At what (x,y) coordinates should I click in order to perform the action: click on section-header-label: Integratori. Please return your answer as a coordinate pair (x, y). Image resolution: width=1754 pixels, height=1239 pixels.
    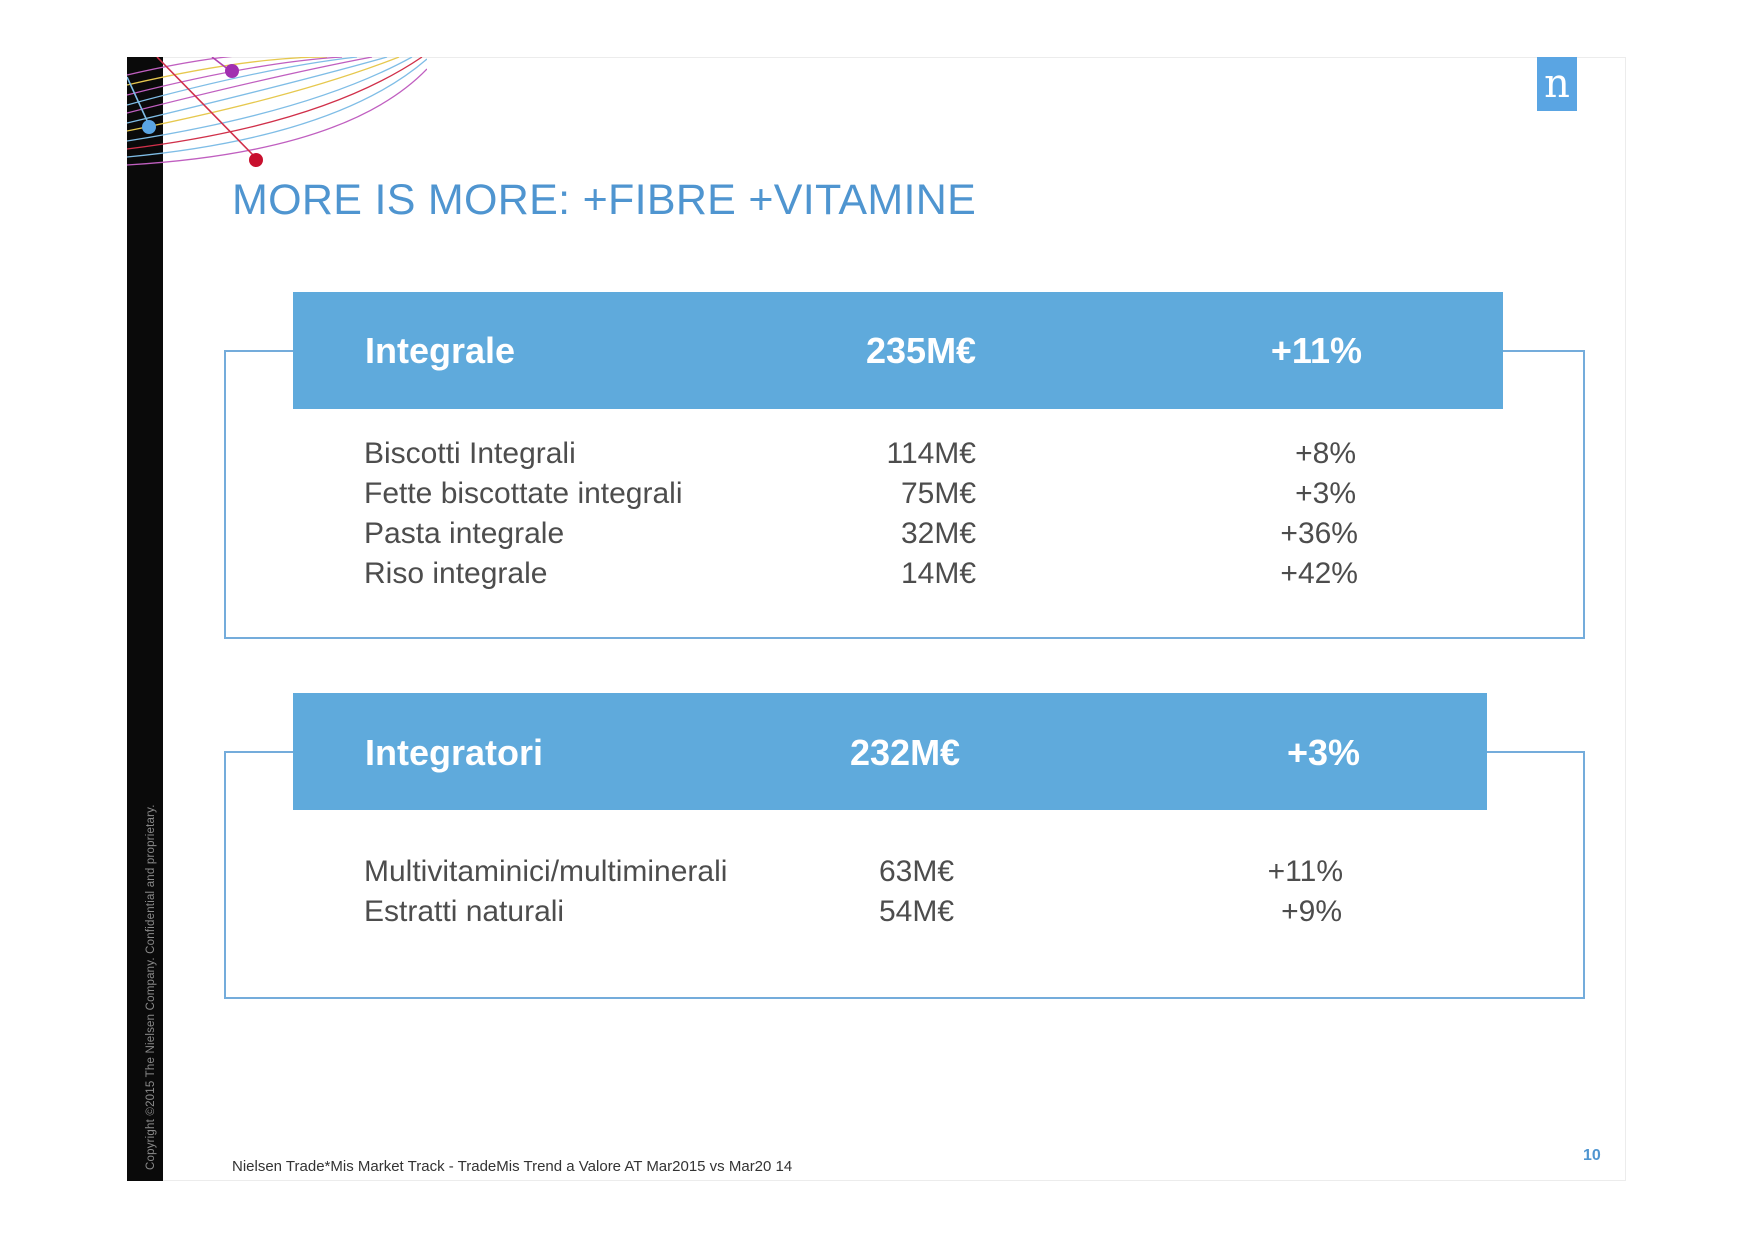
    Looking at the image, I should click on (454, 752).